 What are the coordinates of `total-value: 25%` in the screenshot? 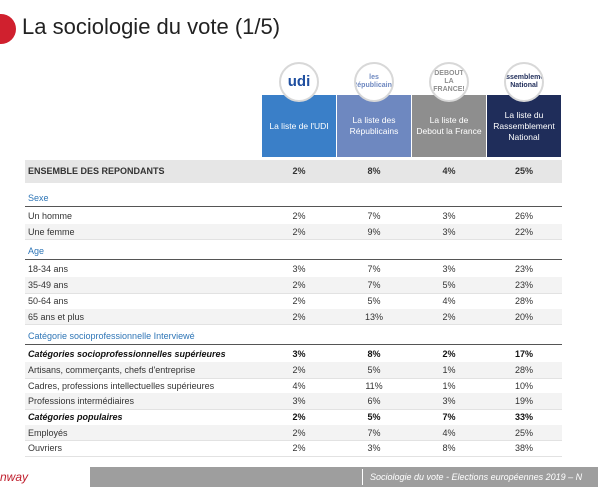 It's located at (523, 171).